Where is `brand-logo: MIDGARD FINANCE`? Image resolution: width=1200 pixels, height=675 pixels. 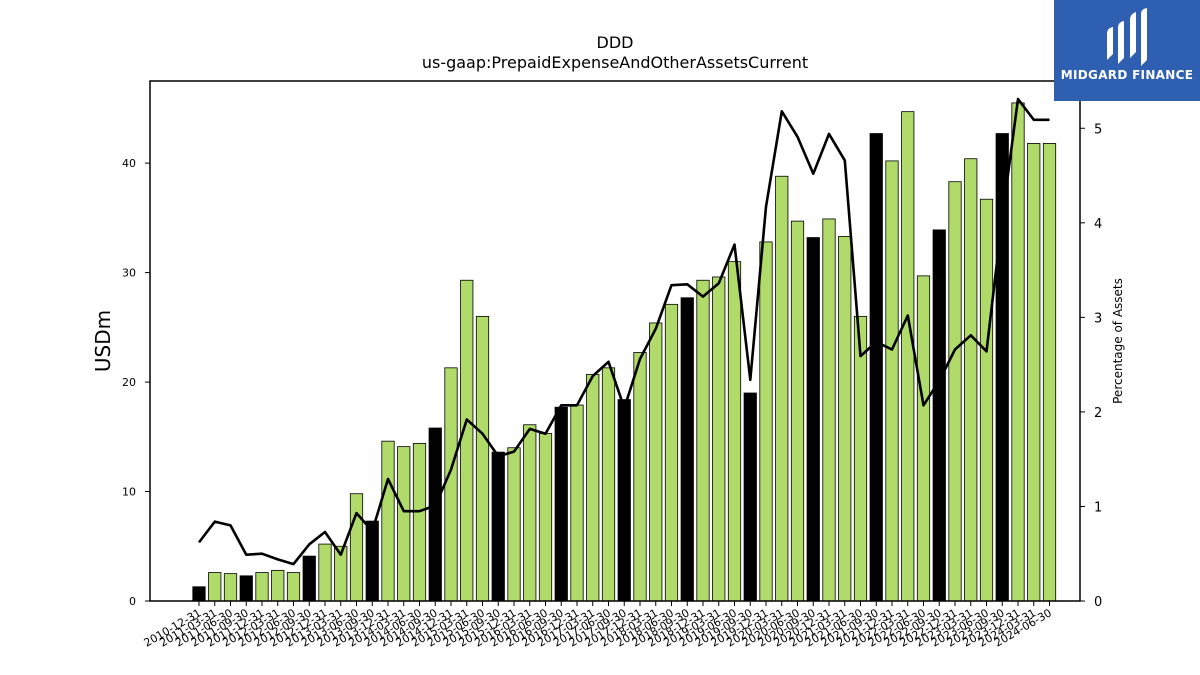 brand-logo: MIDGARD FINANCE is located at coordinates (1127, 50).